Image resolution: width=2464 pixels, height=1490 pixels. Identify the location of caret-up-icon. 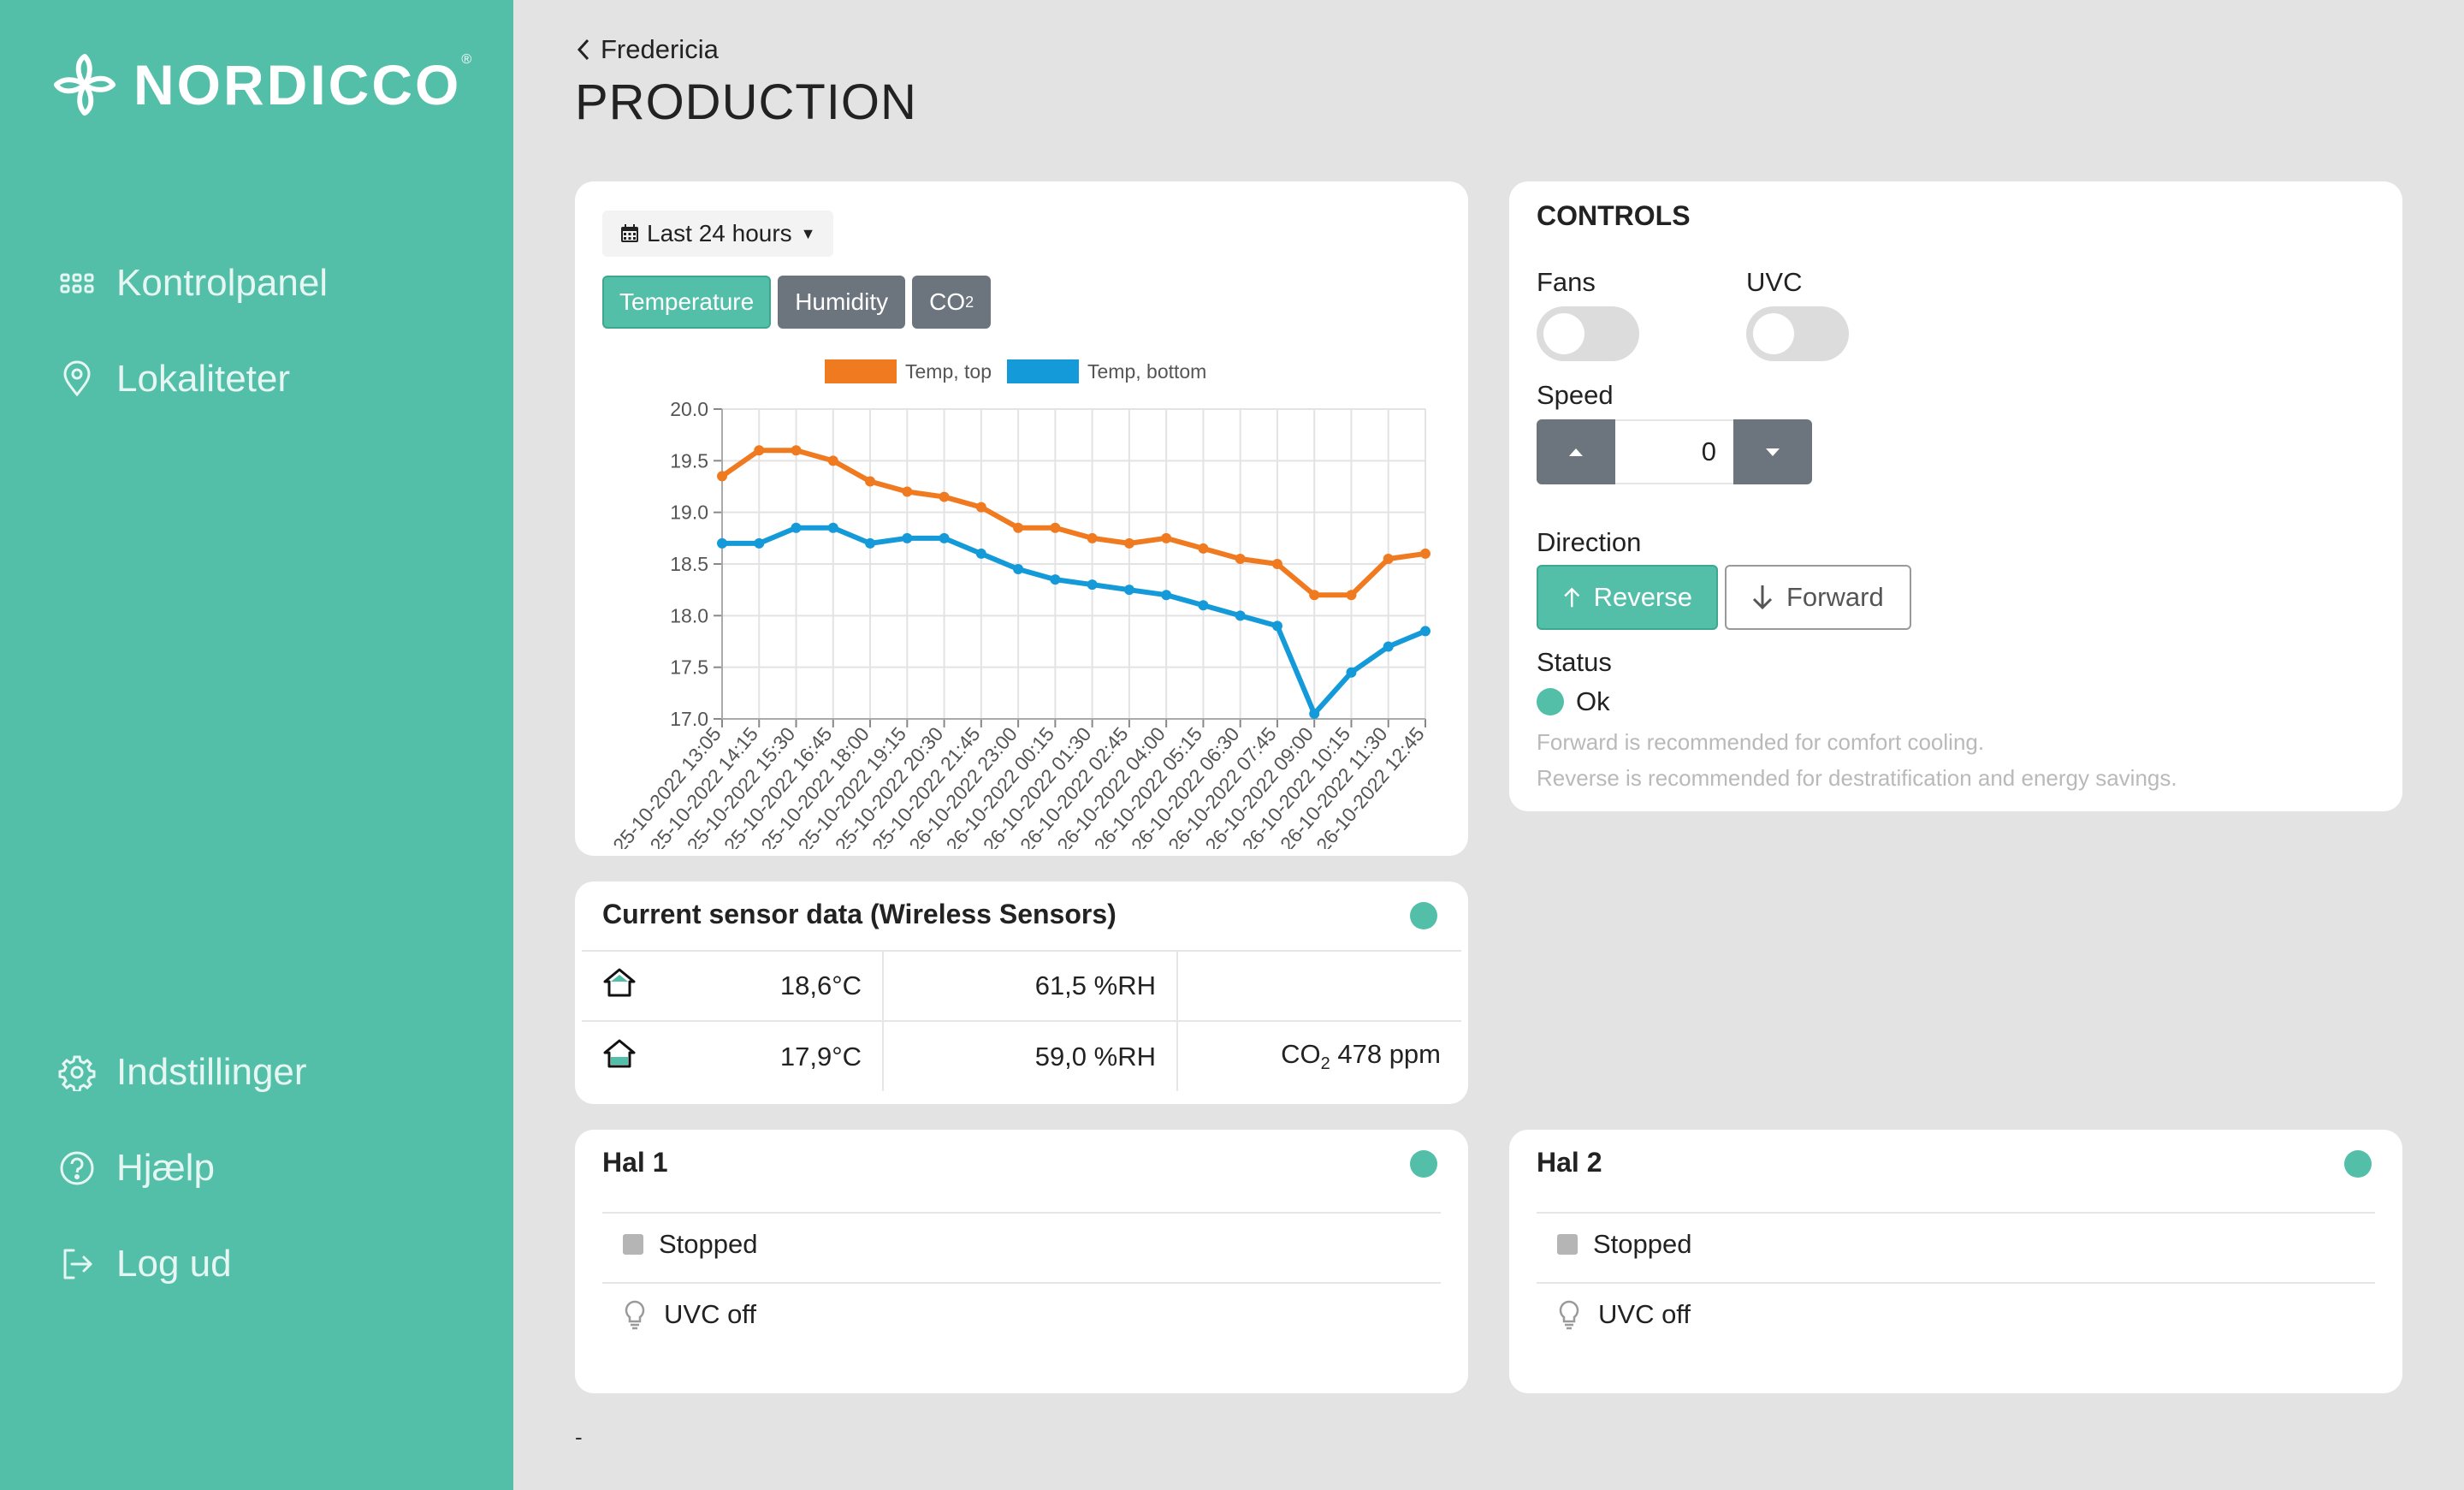
(1576, 452).